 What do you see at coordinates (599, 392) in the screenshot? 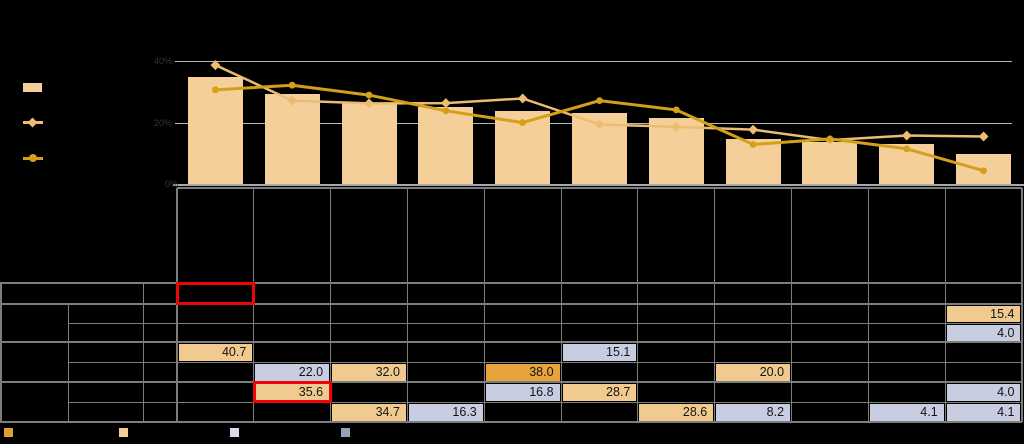
I see `table-cell-value: 28.7` at bounding box center [599, 392].